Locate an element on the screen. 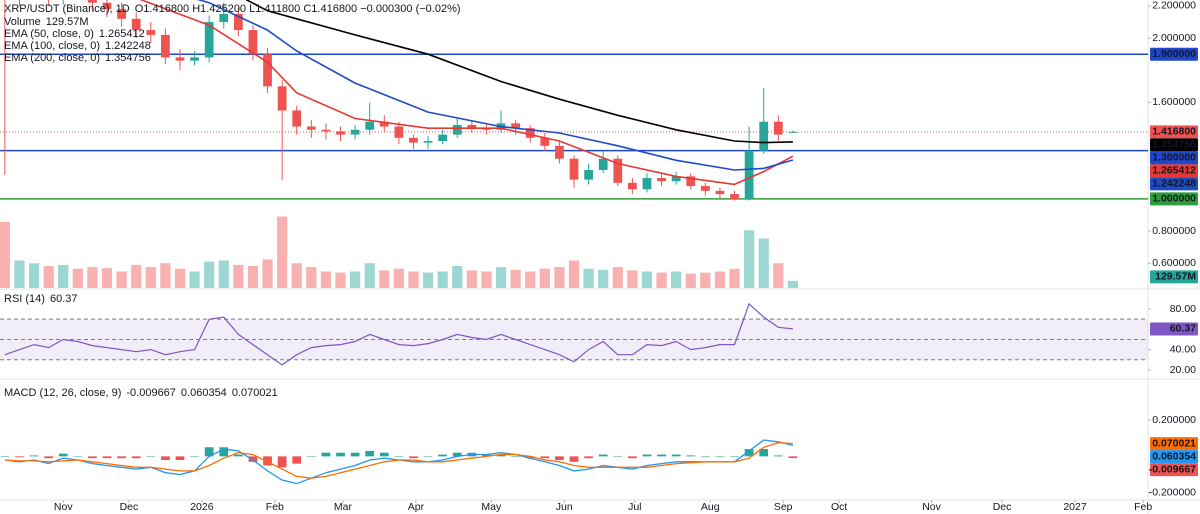 Image resolution: width=1200 pixels, height=514 pixels. legend-value: 1.265412 is located at coordinates (122, 34).